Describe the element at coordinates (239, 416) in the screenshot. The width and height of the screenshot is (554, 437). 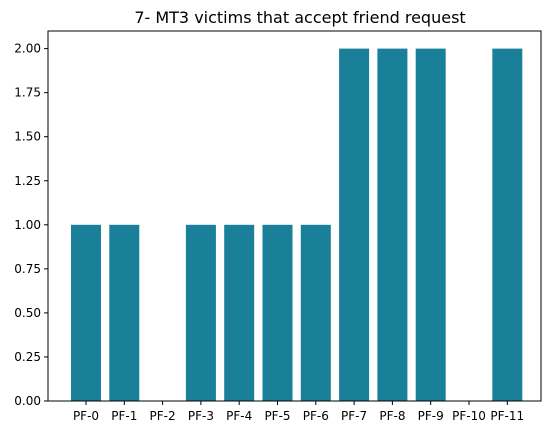
I see `x-tick-label: PF-4` at that location.